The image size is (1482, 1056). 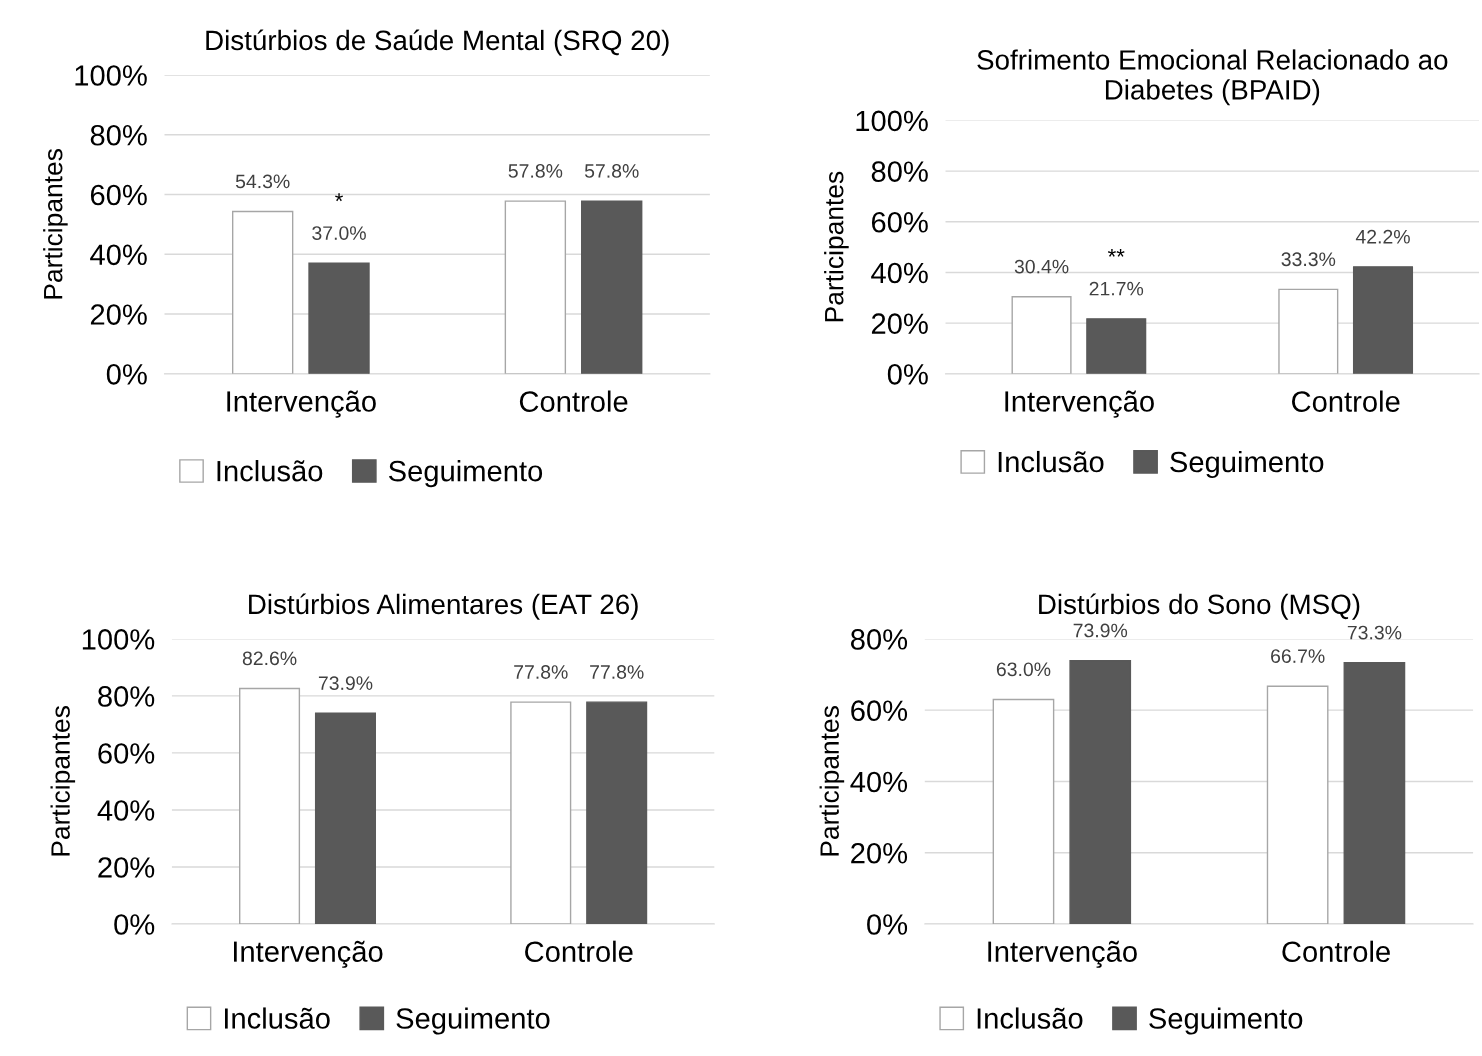 What do you see at coordinates (339, 197) in the screenshot?
I see `annotation: *` at bounding box center [339, 197].